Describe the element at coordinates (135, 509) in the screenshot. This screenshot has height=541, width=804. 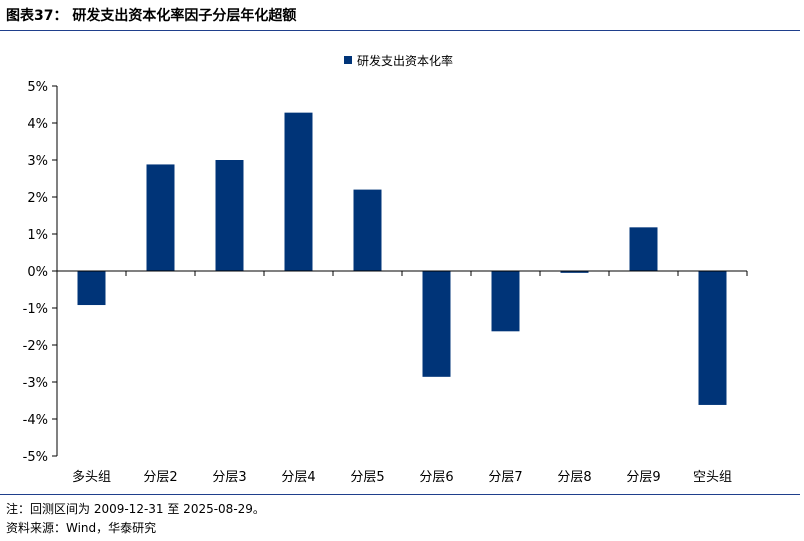
I see `footnote: 注：回测区间为 2009-12-31 至 2025-08-29。` at that location.